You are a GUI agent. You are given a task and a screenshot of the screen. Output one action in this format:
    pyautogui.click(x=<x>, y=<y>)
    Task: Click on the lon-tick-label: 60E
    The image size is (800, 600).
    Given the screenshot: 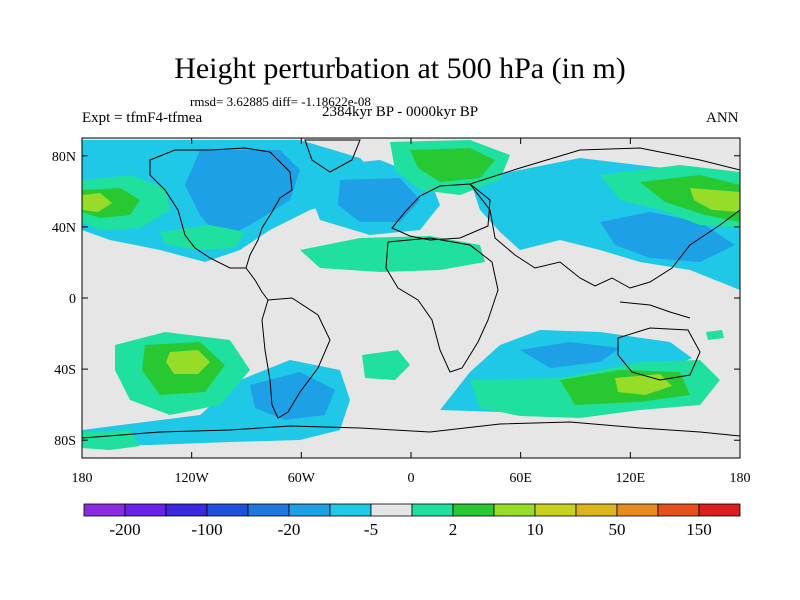 What is the action you would take?
    pyautogui.click(x=520, y=478)
    